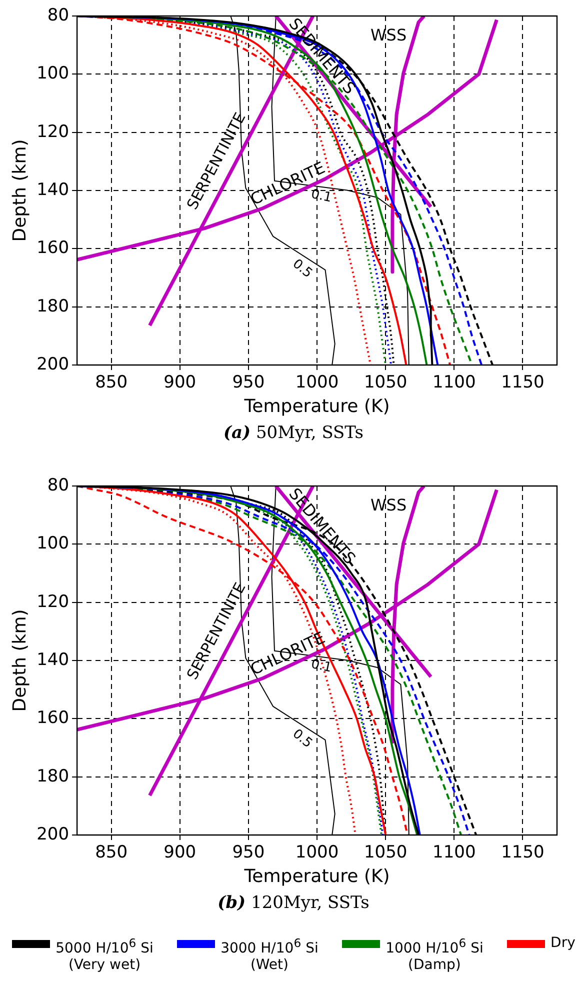 This screenshot has width=587, height=983. Describe the element at coordinates (293, 433) in the screenshot. I see `text: (a) 50Myr, SSTs` at that location.